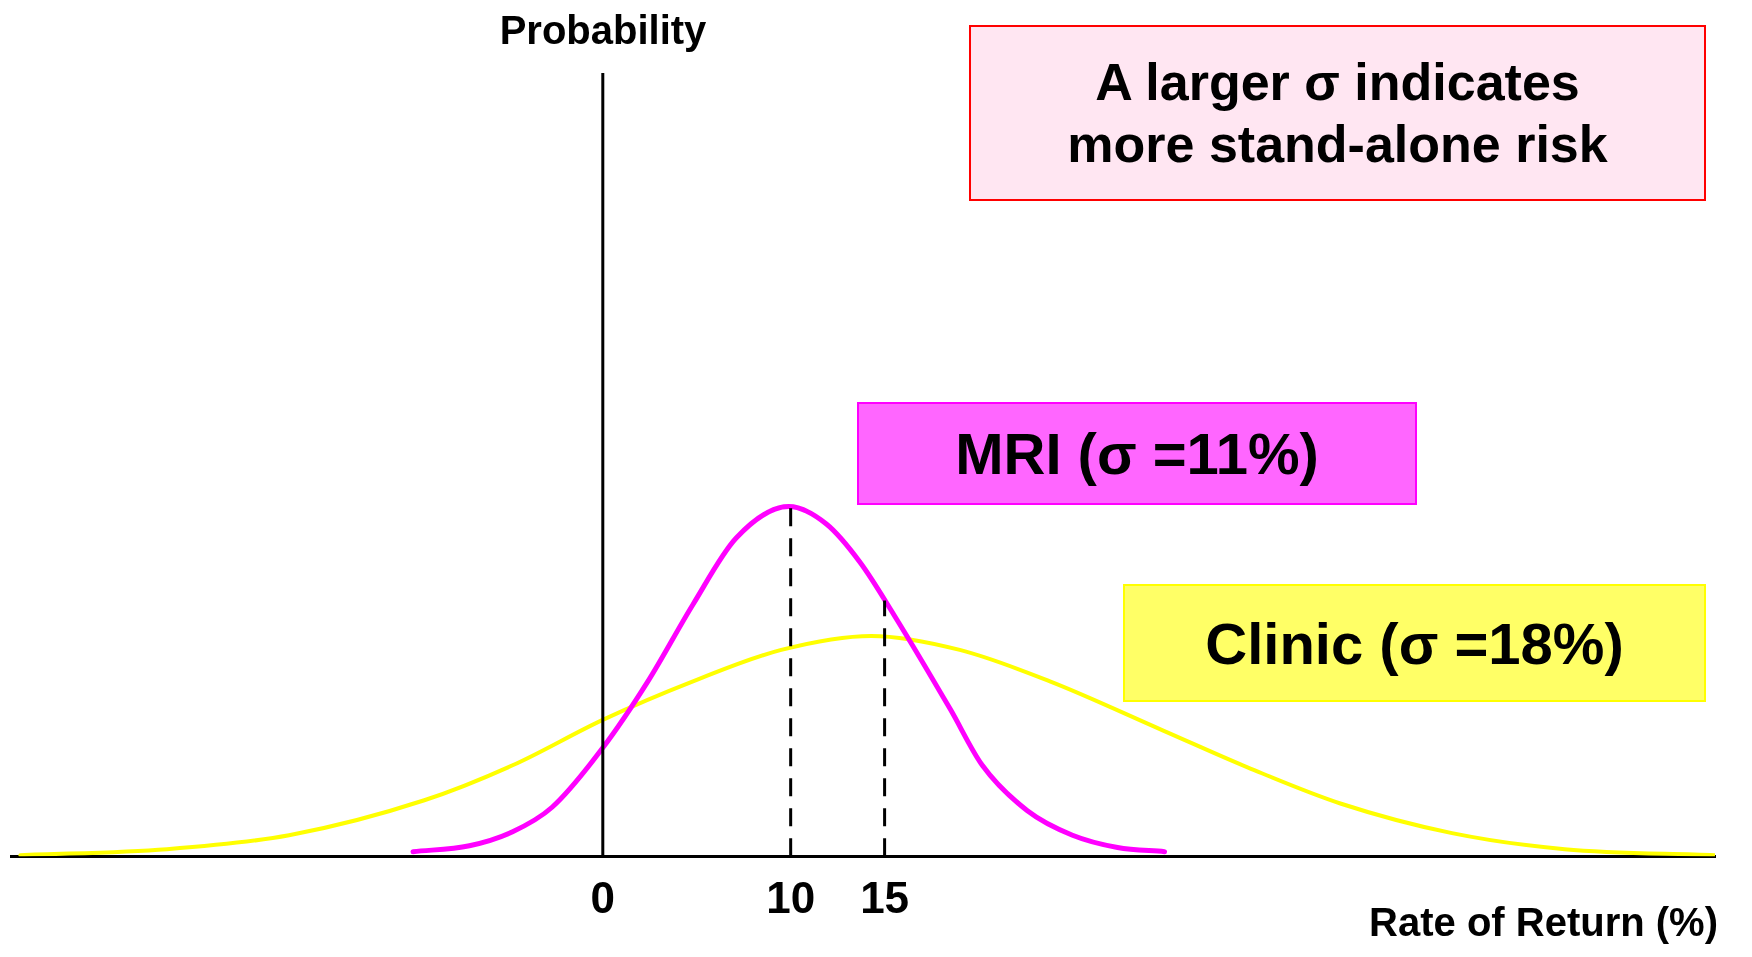 This screenshot has width=1752, height=957. I want to click on text: A larger σ indicates more stand-alone risk, so click(1337, 113).